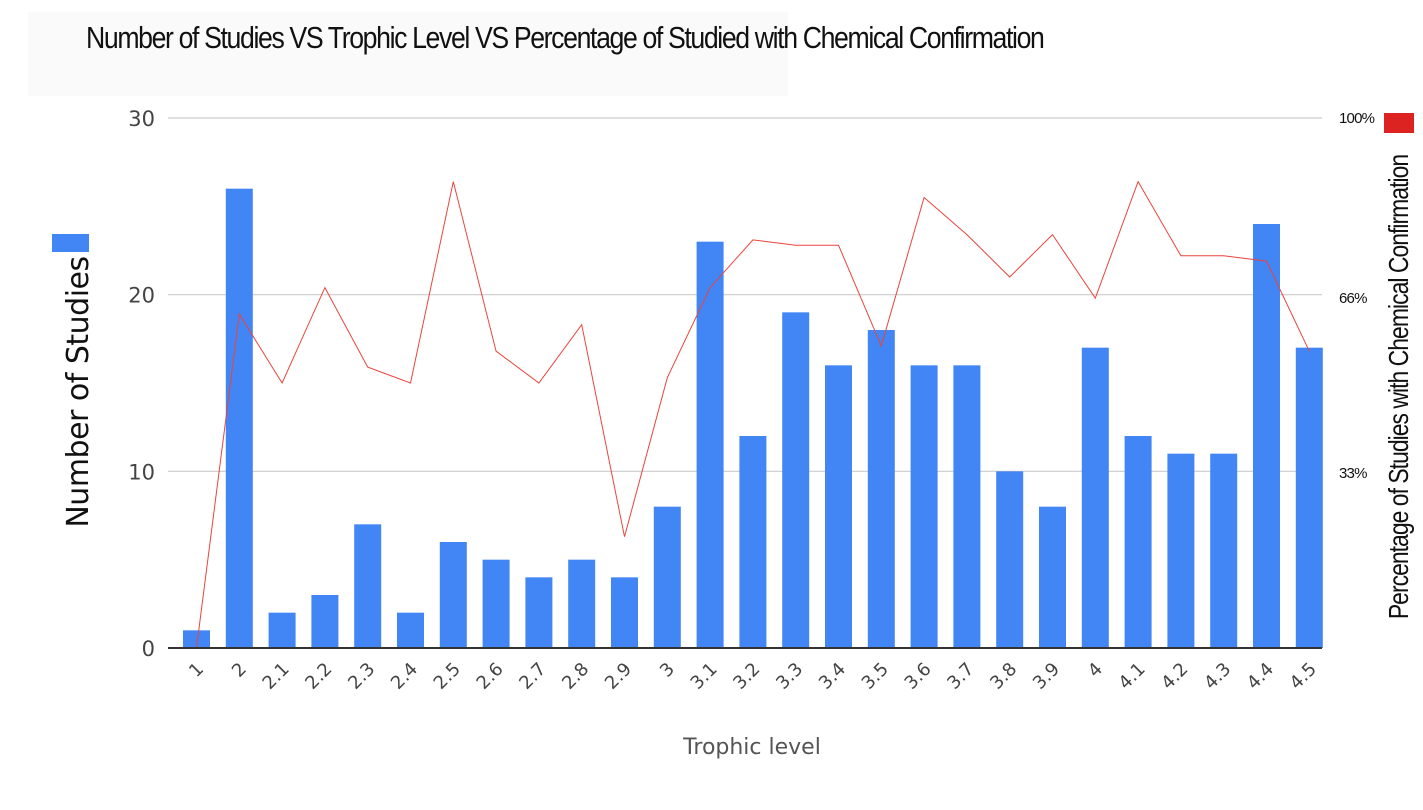 This screenshot has width=1423, height=810. What do you see at coordinates (1095, 670) in the screenshot?
I see `x-tick-label: 4` at bounding box center [1095, 670].